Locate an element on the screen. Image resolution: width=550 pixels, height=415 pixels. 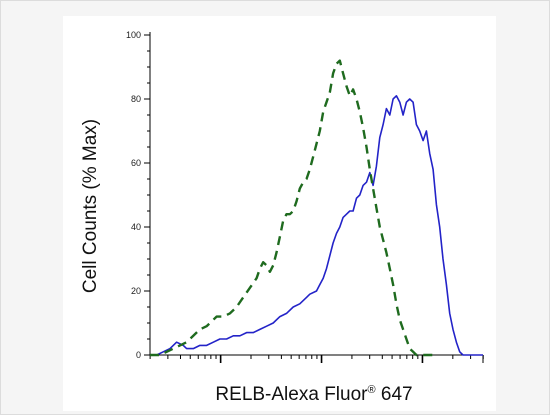
x-axis-ticks is located at coordinates (316, 359).